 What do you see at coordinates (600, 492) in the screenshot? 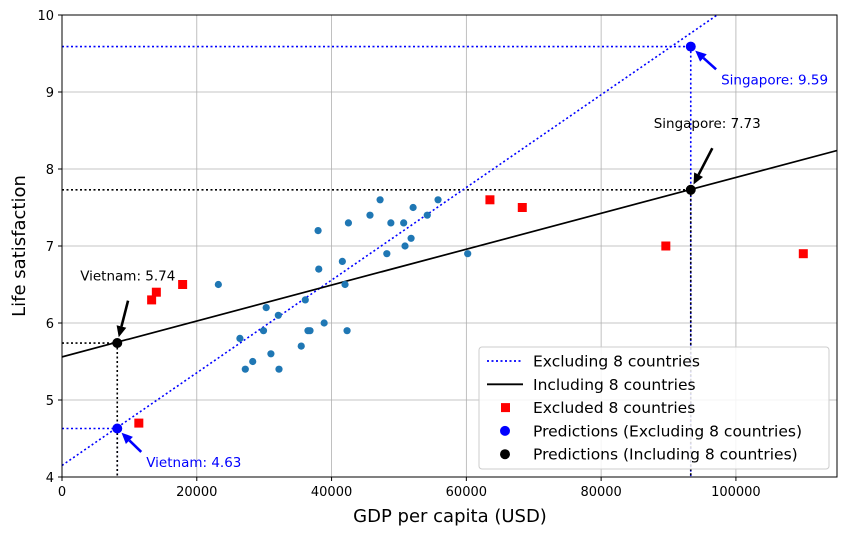
I see `x-tick-label: 80000` at bounding box center [600, 492].